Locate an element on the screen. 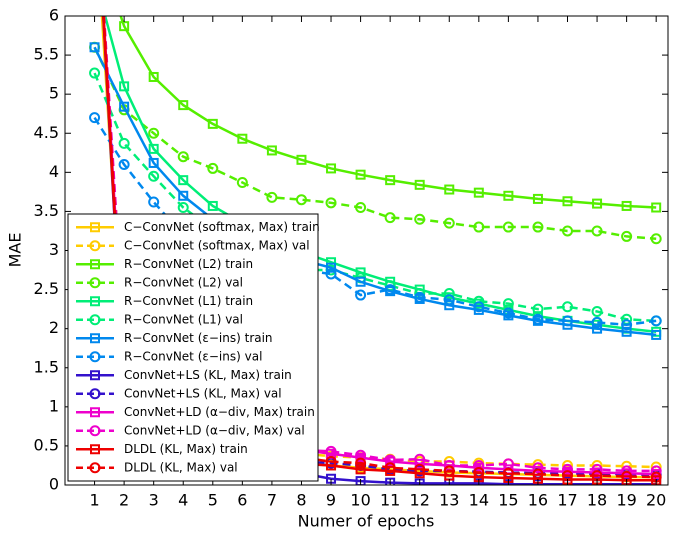 This screenshot has width=675, height=537. x-axis-label: Numer of epochs is located at coordinates (366, 521).